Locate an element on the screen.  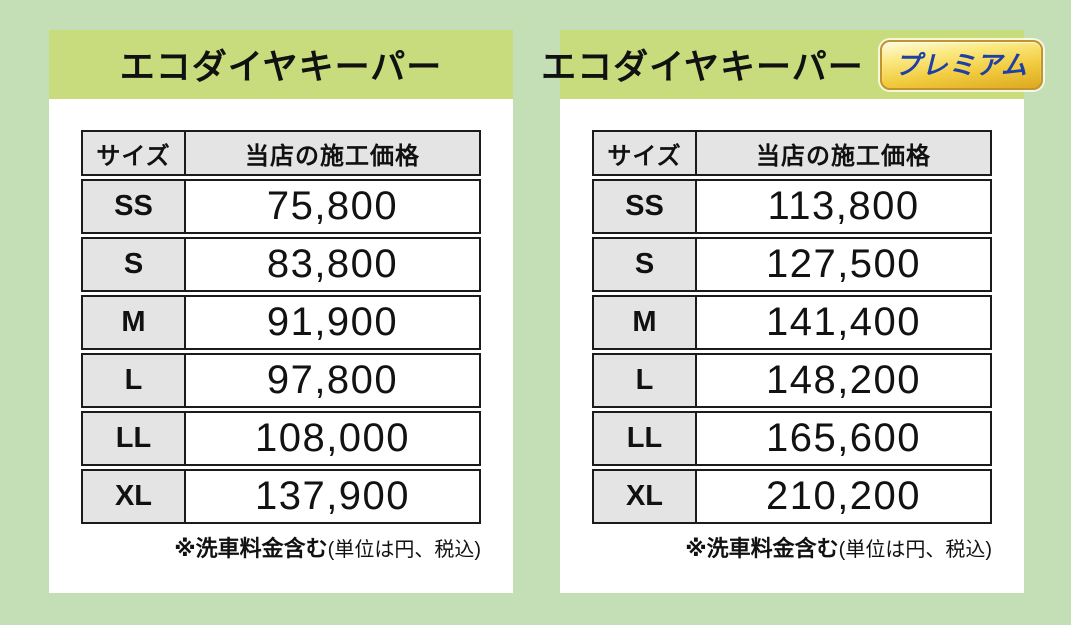
price-value: 75,800 is located at coordinates (332, 206).